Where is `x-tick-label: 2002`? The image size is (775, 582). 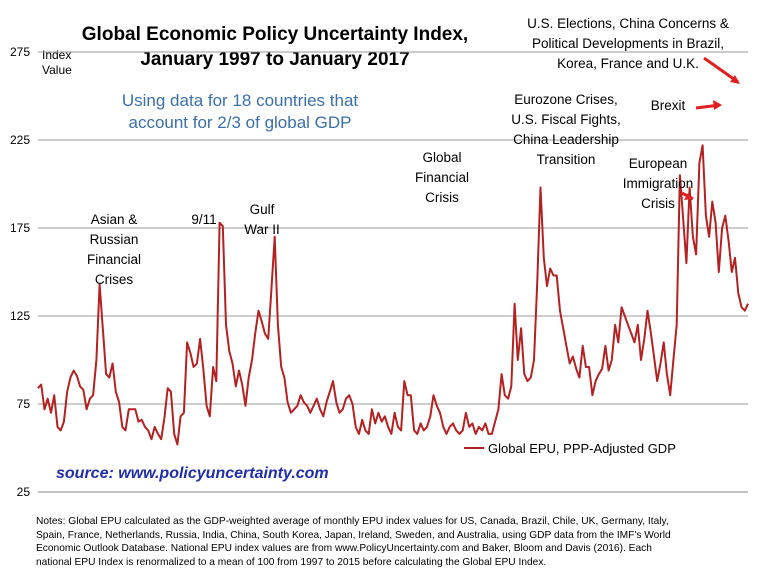 x-tick-label: 2002 is located at coordinates (215, 499).